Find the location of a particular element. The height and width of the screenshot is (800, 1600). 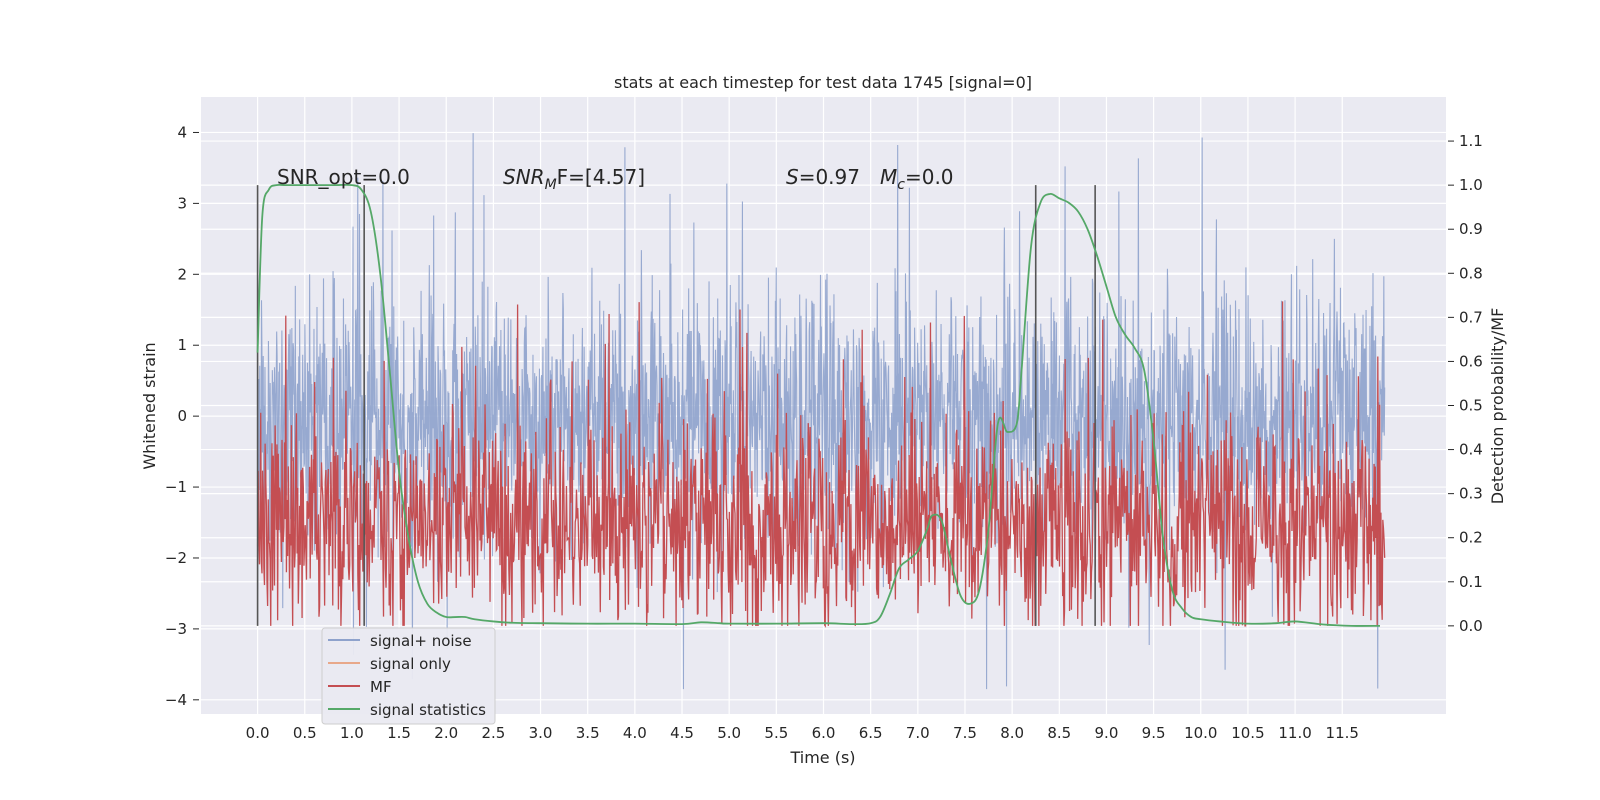

y-right-tick-label: 0.5 is located at coordinates (1471, 406).